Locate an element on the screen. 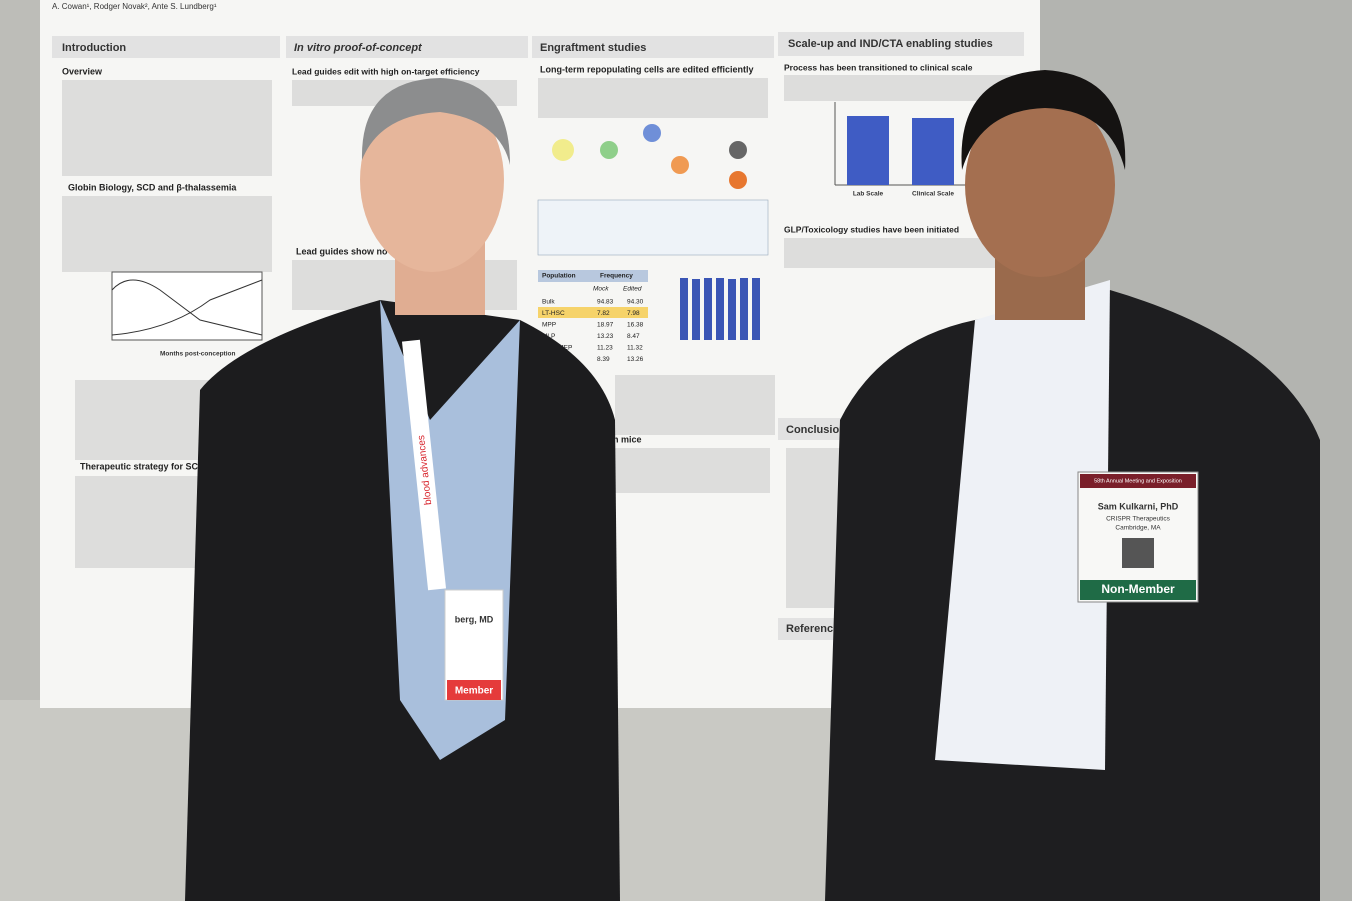 This screenshot has width=1352, height=901. badge-status: Non-Member is located at coordinates (1138, 589).